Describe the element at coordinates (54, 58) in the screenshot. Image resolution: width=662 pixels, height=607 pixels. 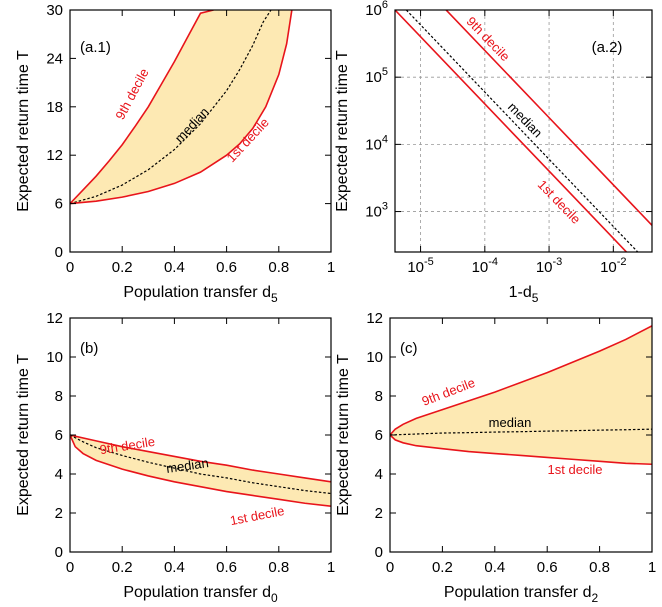
I see `y-tick-label: 24` at that location.